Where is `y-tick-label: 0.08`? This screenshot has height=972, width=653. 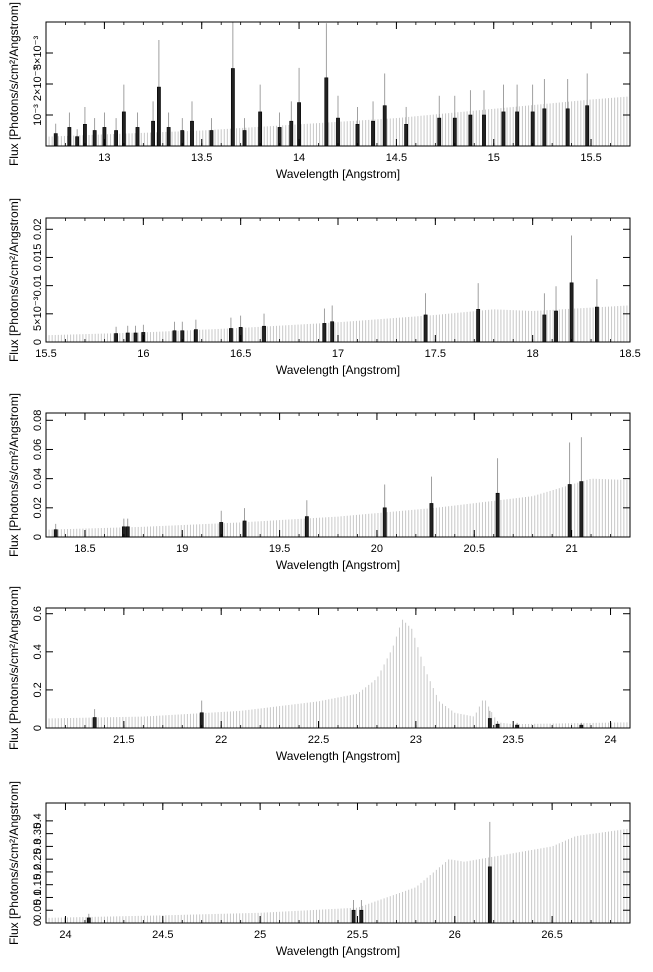
y-tick-label: 0.08 is located at coordinates (38, 420).